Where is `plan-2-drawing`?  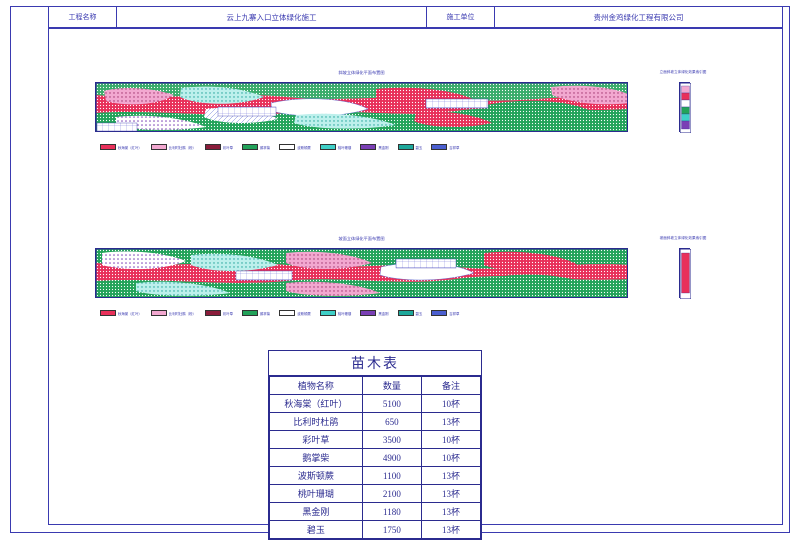
plan-2-drawing is located at coordinates (361, 273).